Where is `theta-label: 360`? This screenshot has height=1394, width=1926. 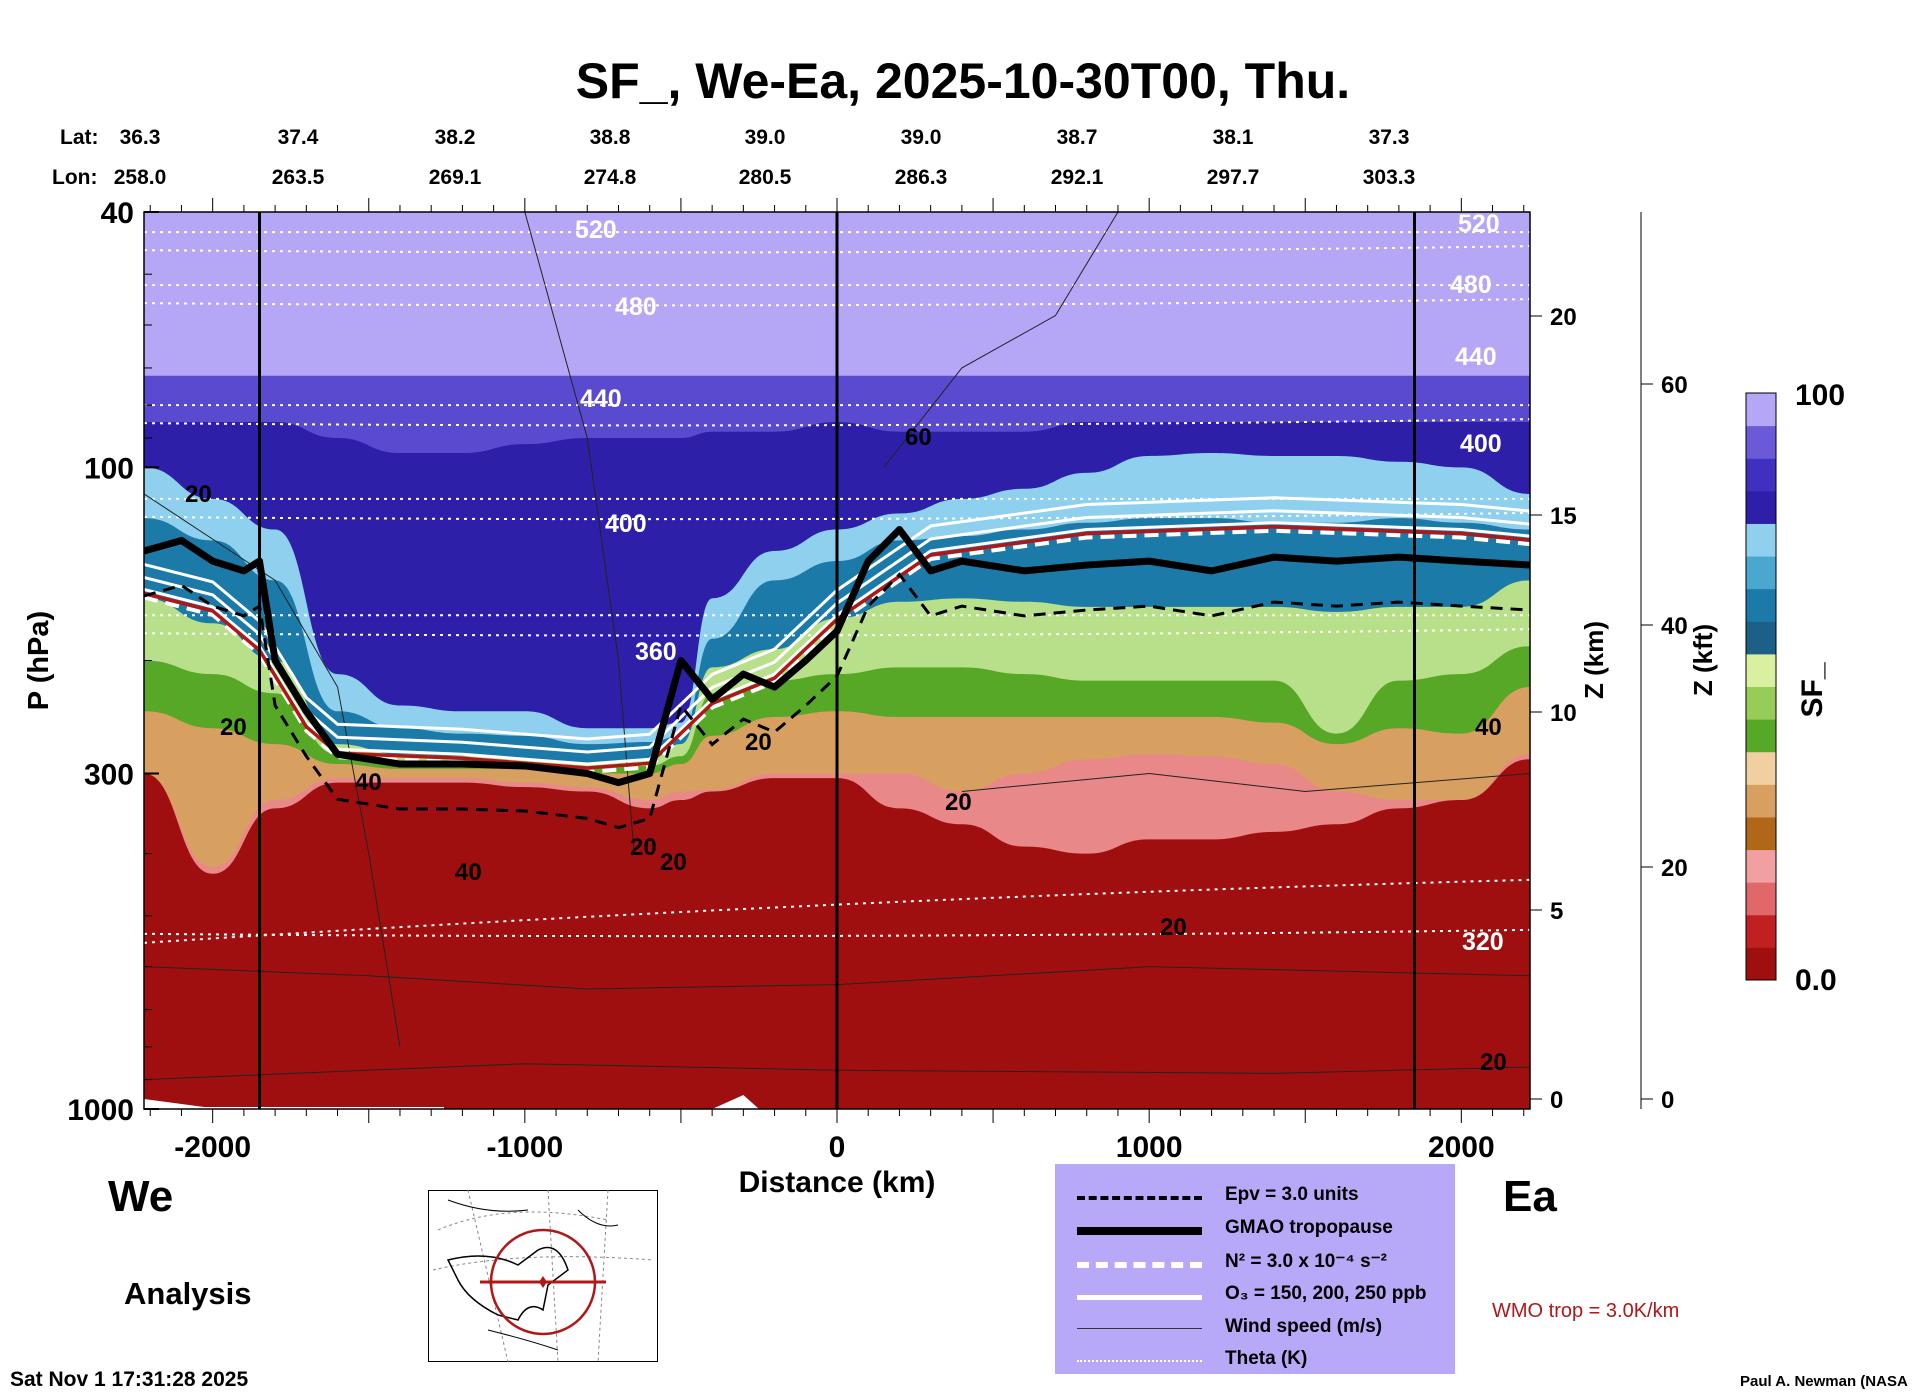
theta-label: 360 is located at coordinates (656, 652).